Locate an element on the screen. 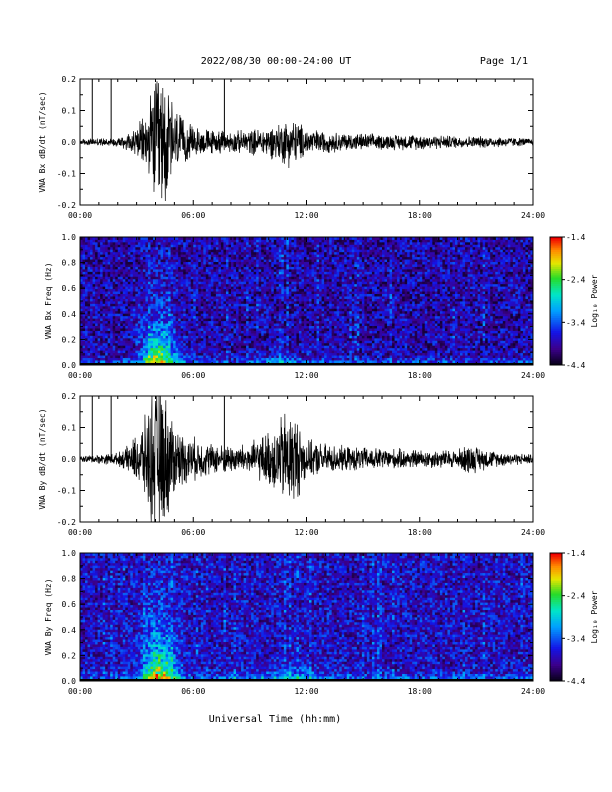 The height and width of the screenshot is (792, 612). by-y-ticks: -0.2 -0.1 0.0 0.1 0.2 is located at coordinates (295, 459).